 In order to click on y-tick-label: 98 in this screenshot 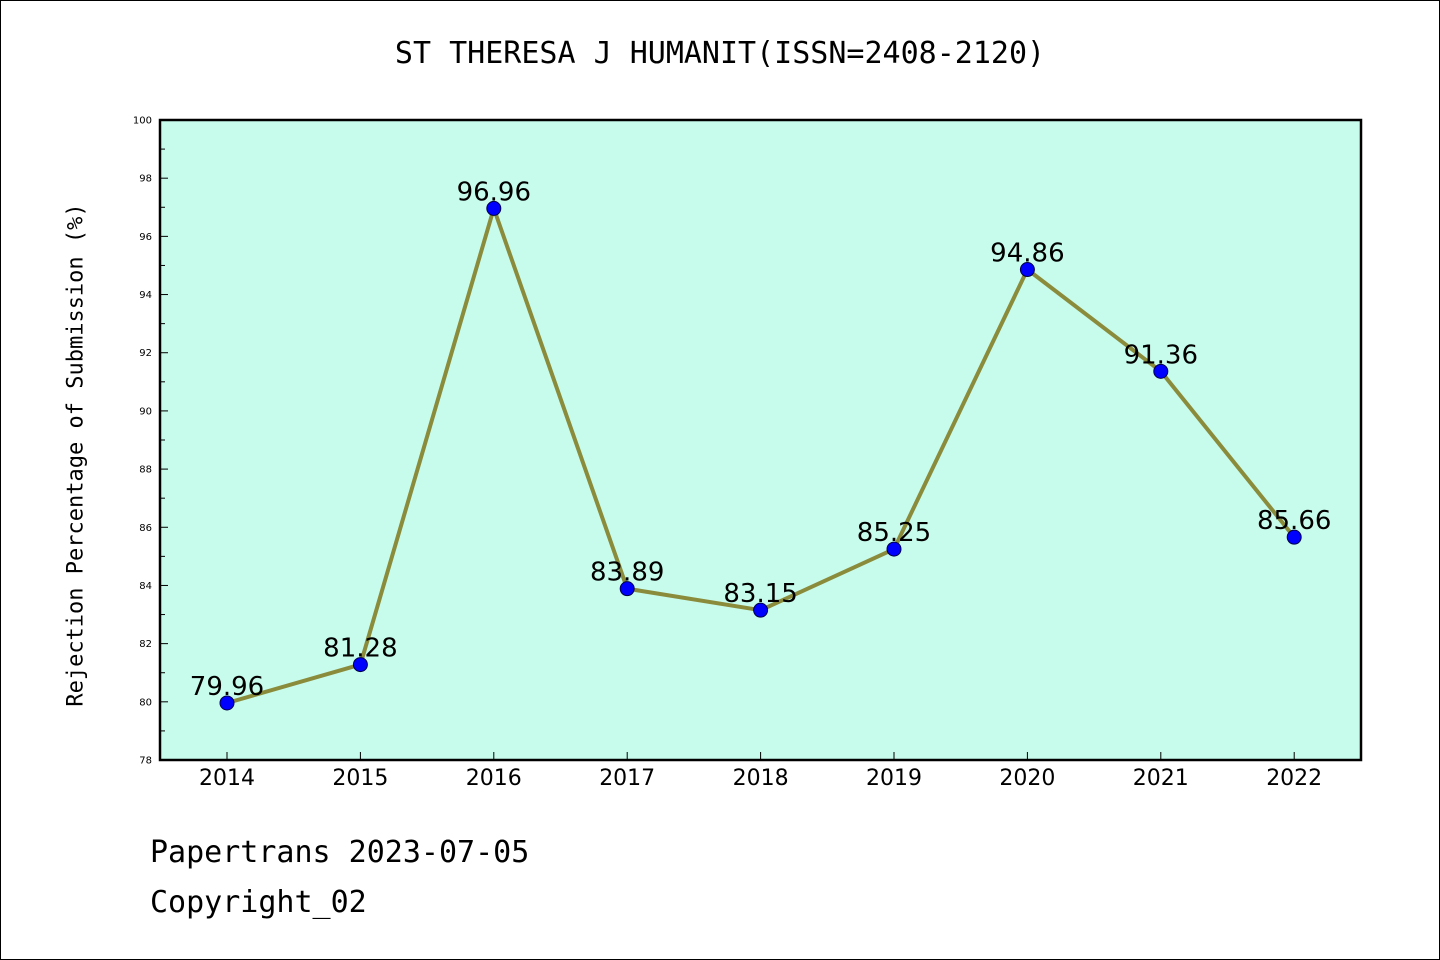, I will do `click(145, 179)`.